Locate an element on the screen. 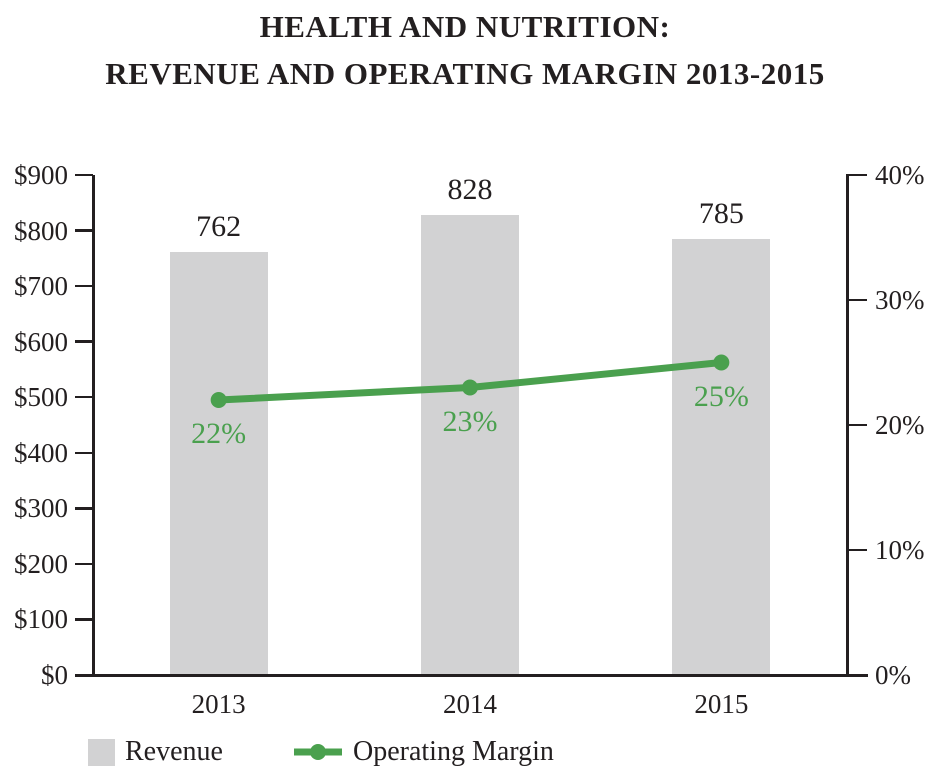 This screenshot has height=771, width=930. legend-item-operating-margin: Operating Margin is located at coordinates (423, 752).